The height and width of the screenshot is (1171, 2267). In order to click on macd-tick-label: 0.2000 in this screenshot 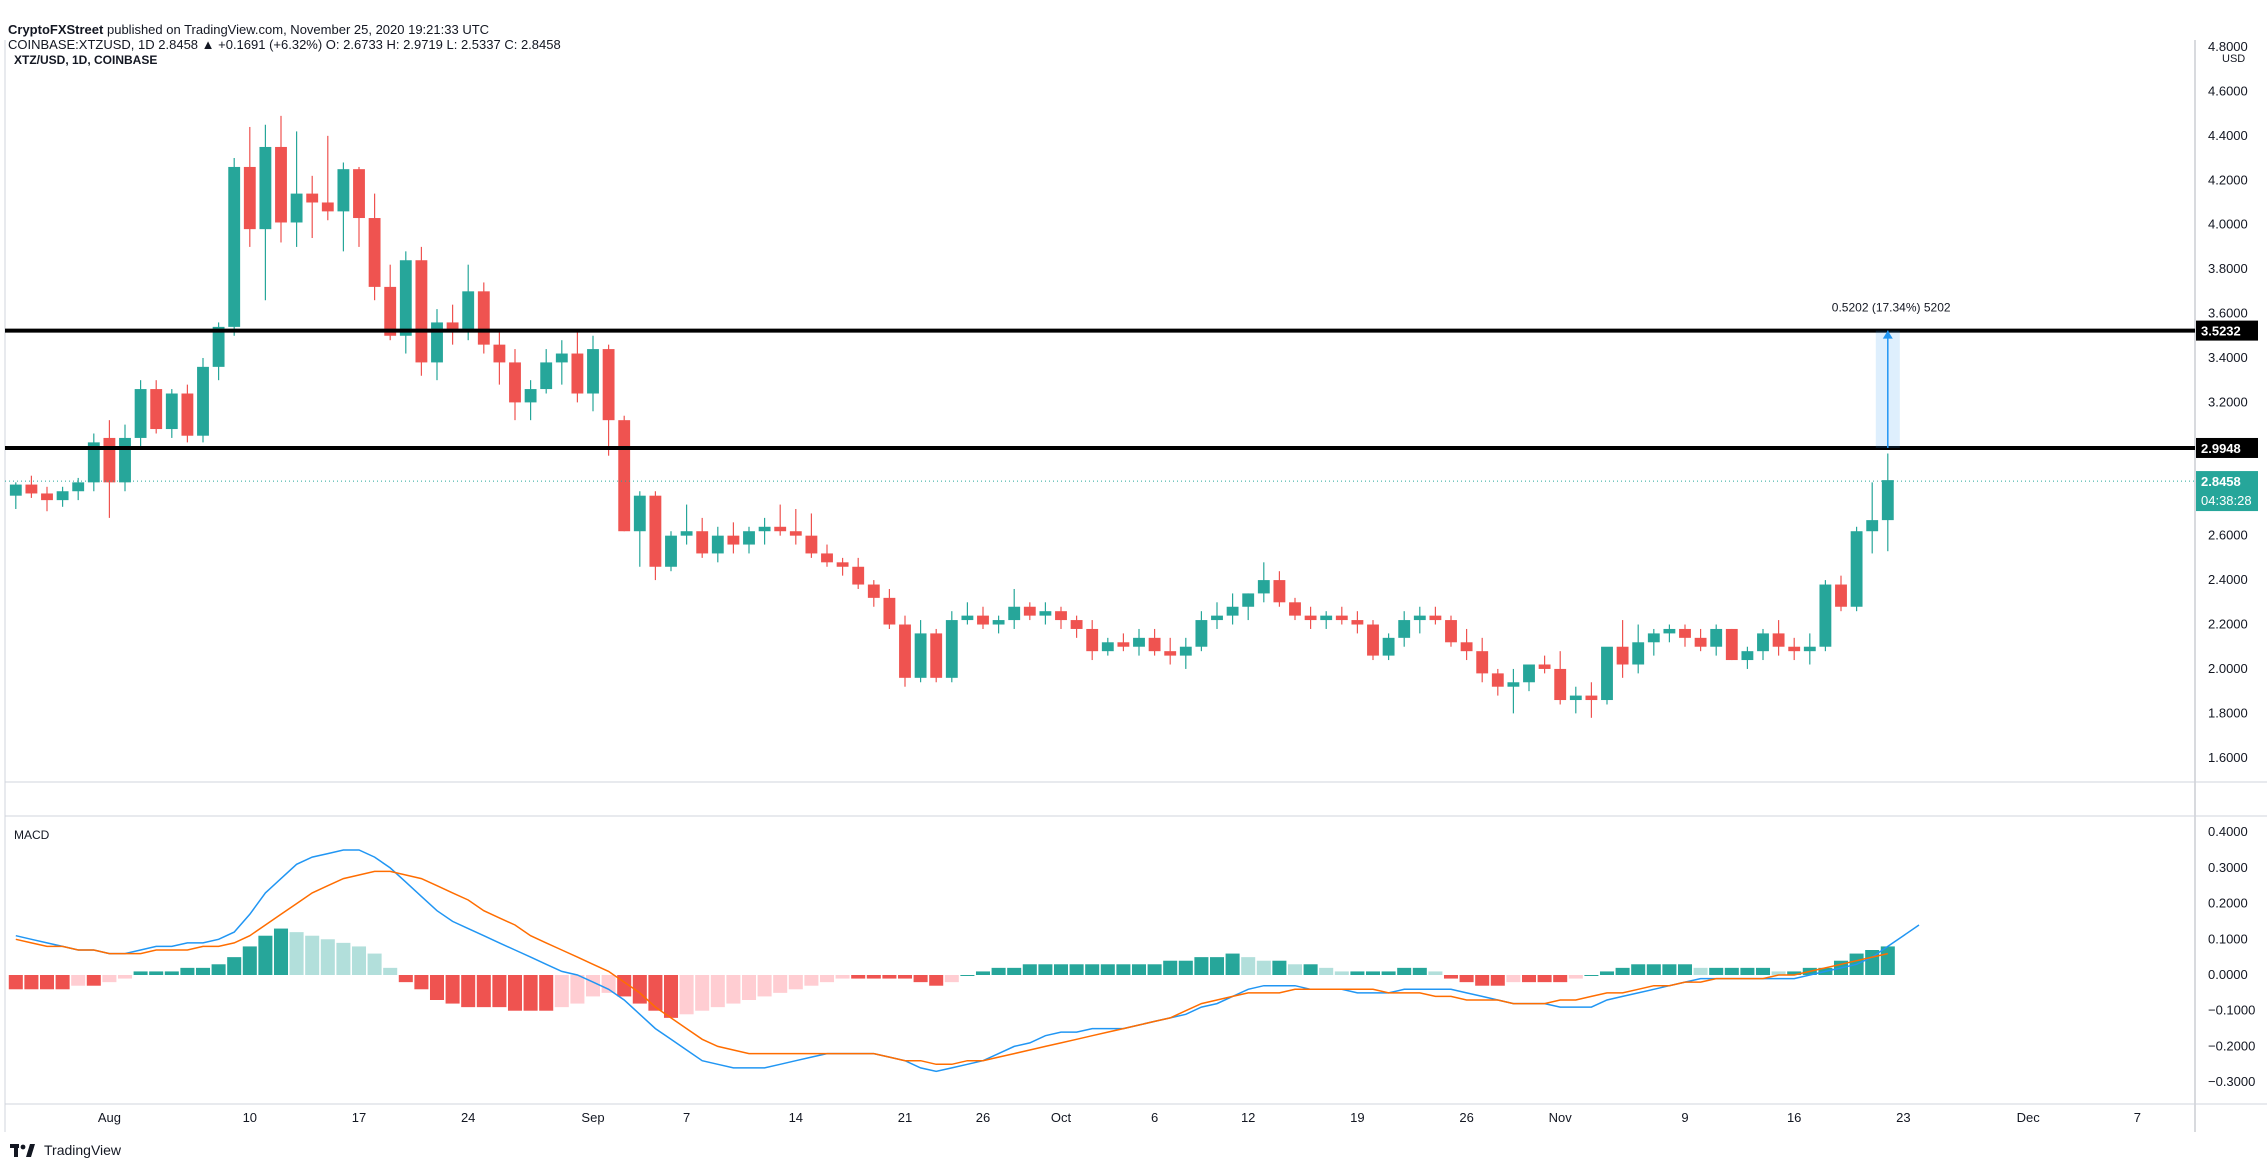, I will do `click(2228, 903)`.